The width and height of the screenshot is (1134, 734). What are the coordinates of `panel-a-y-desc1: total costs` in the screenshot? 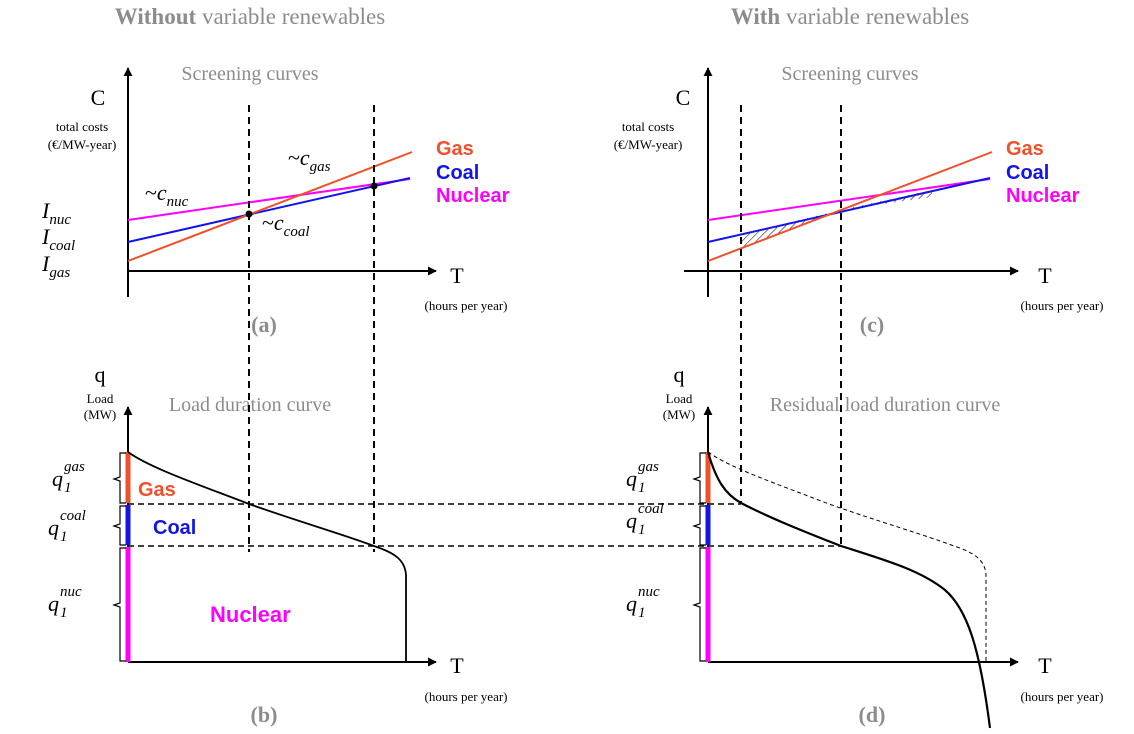 It's located at (82, 126).